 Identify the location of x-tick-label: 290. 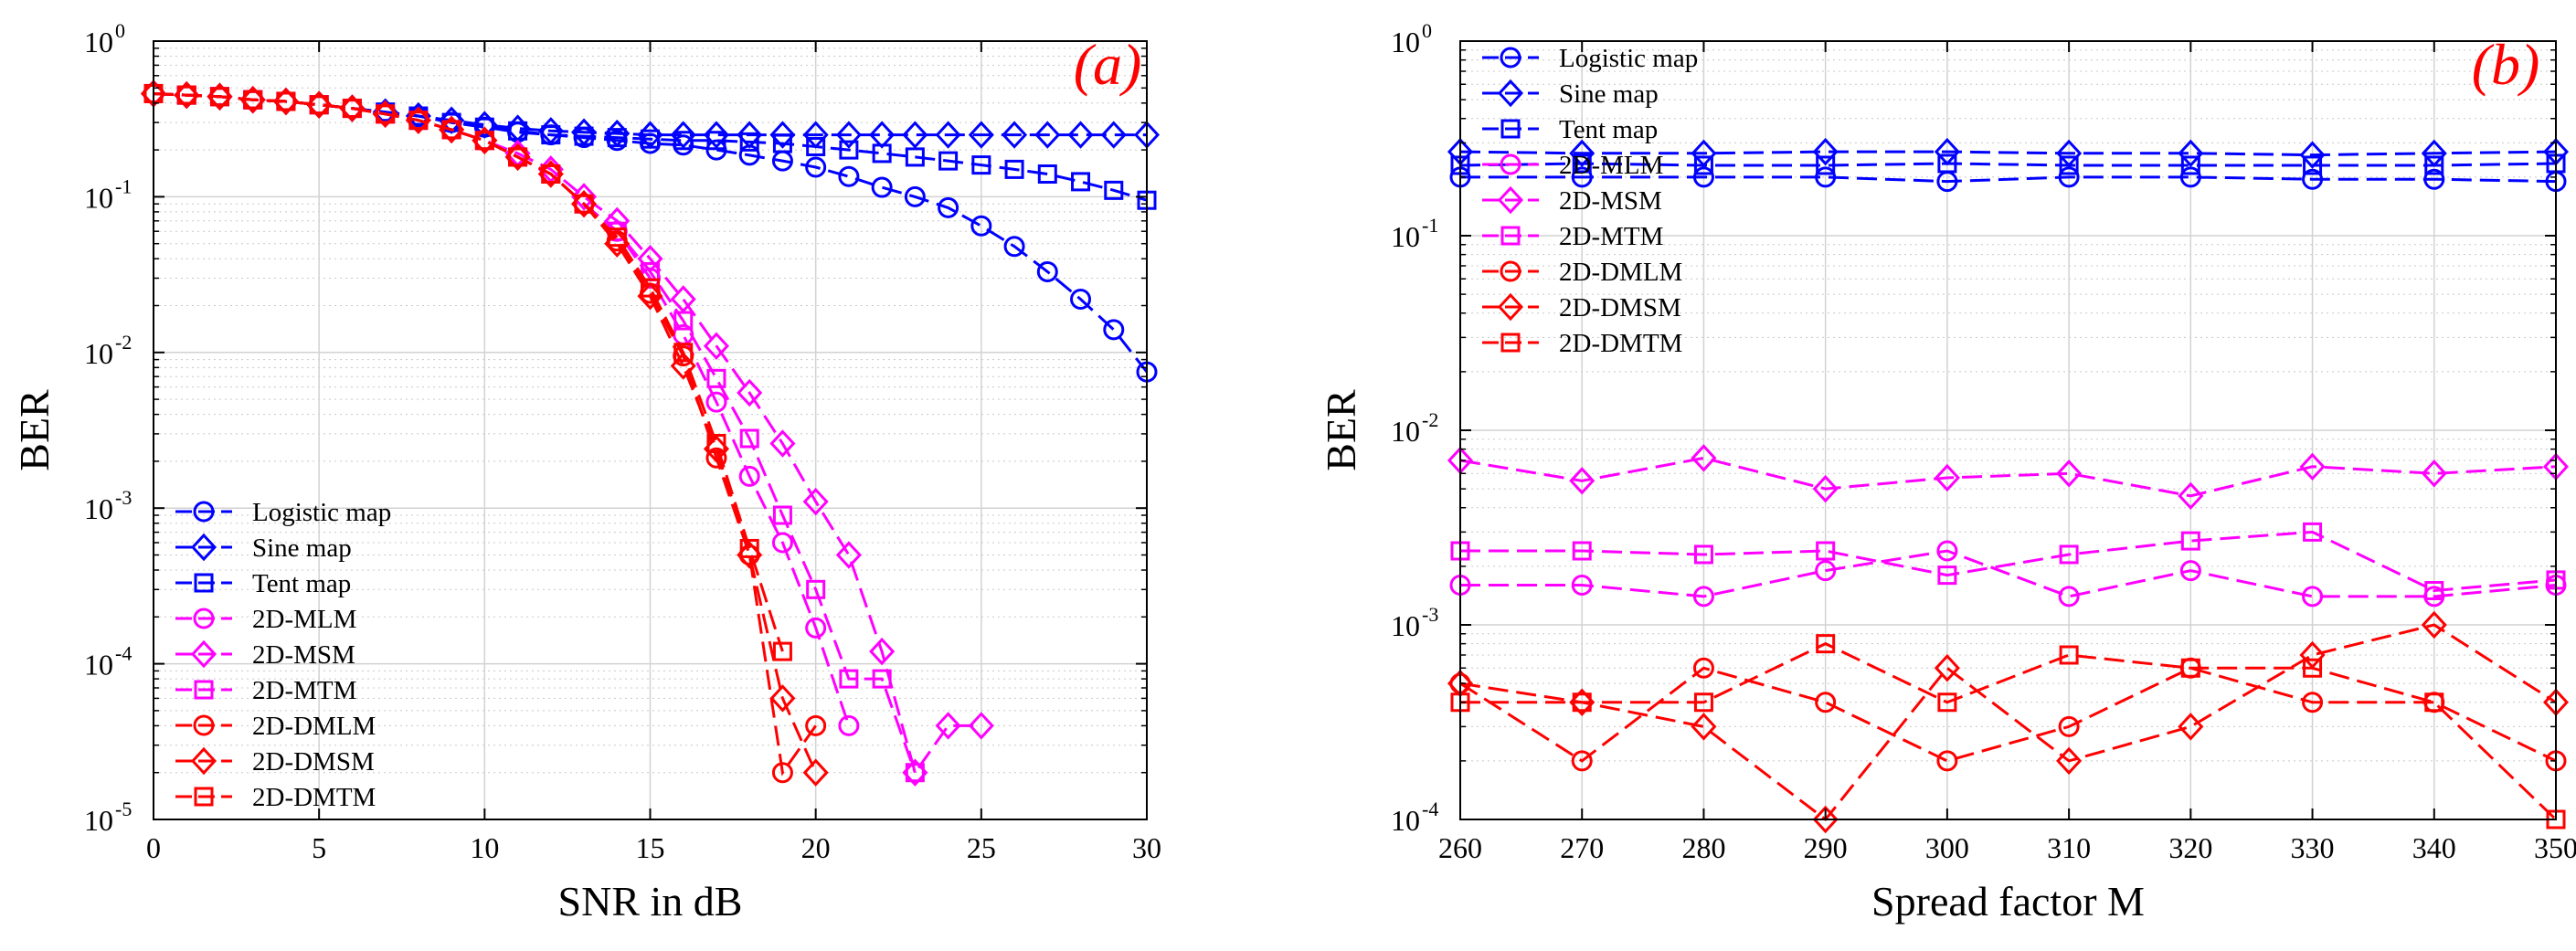
(1826, 848).